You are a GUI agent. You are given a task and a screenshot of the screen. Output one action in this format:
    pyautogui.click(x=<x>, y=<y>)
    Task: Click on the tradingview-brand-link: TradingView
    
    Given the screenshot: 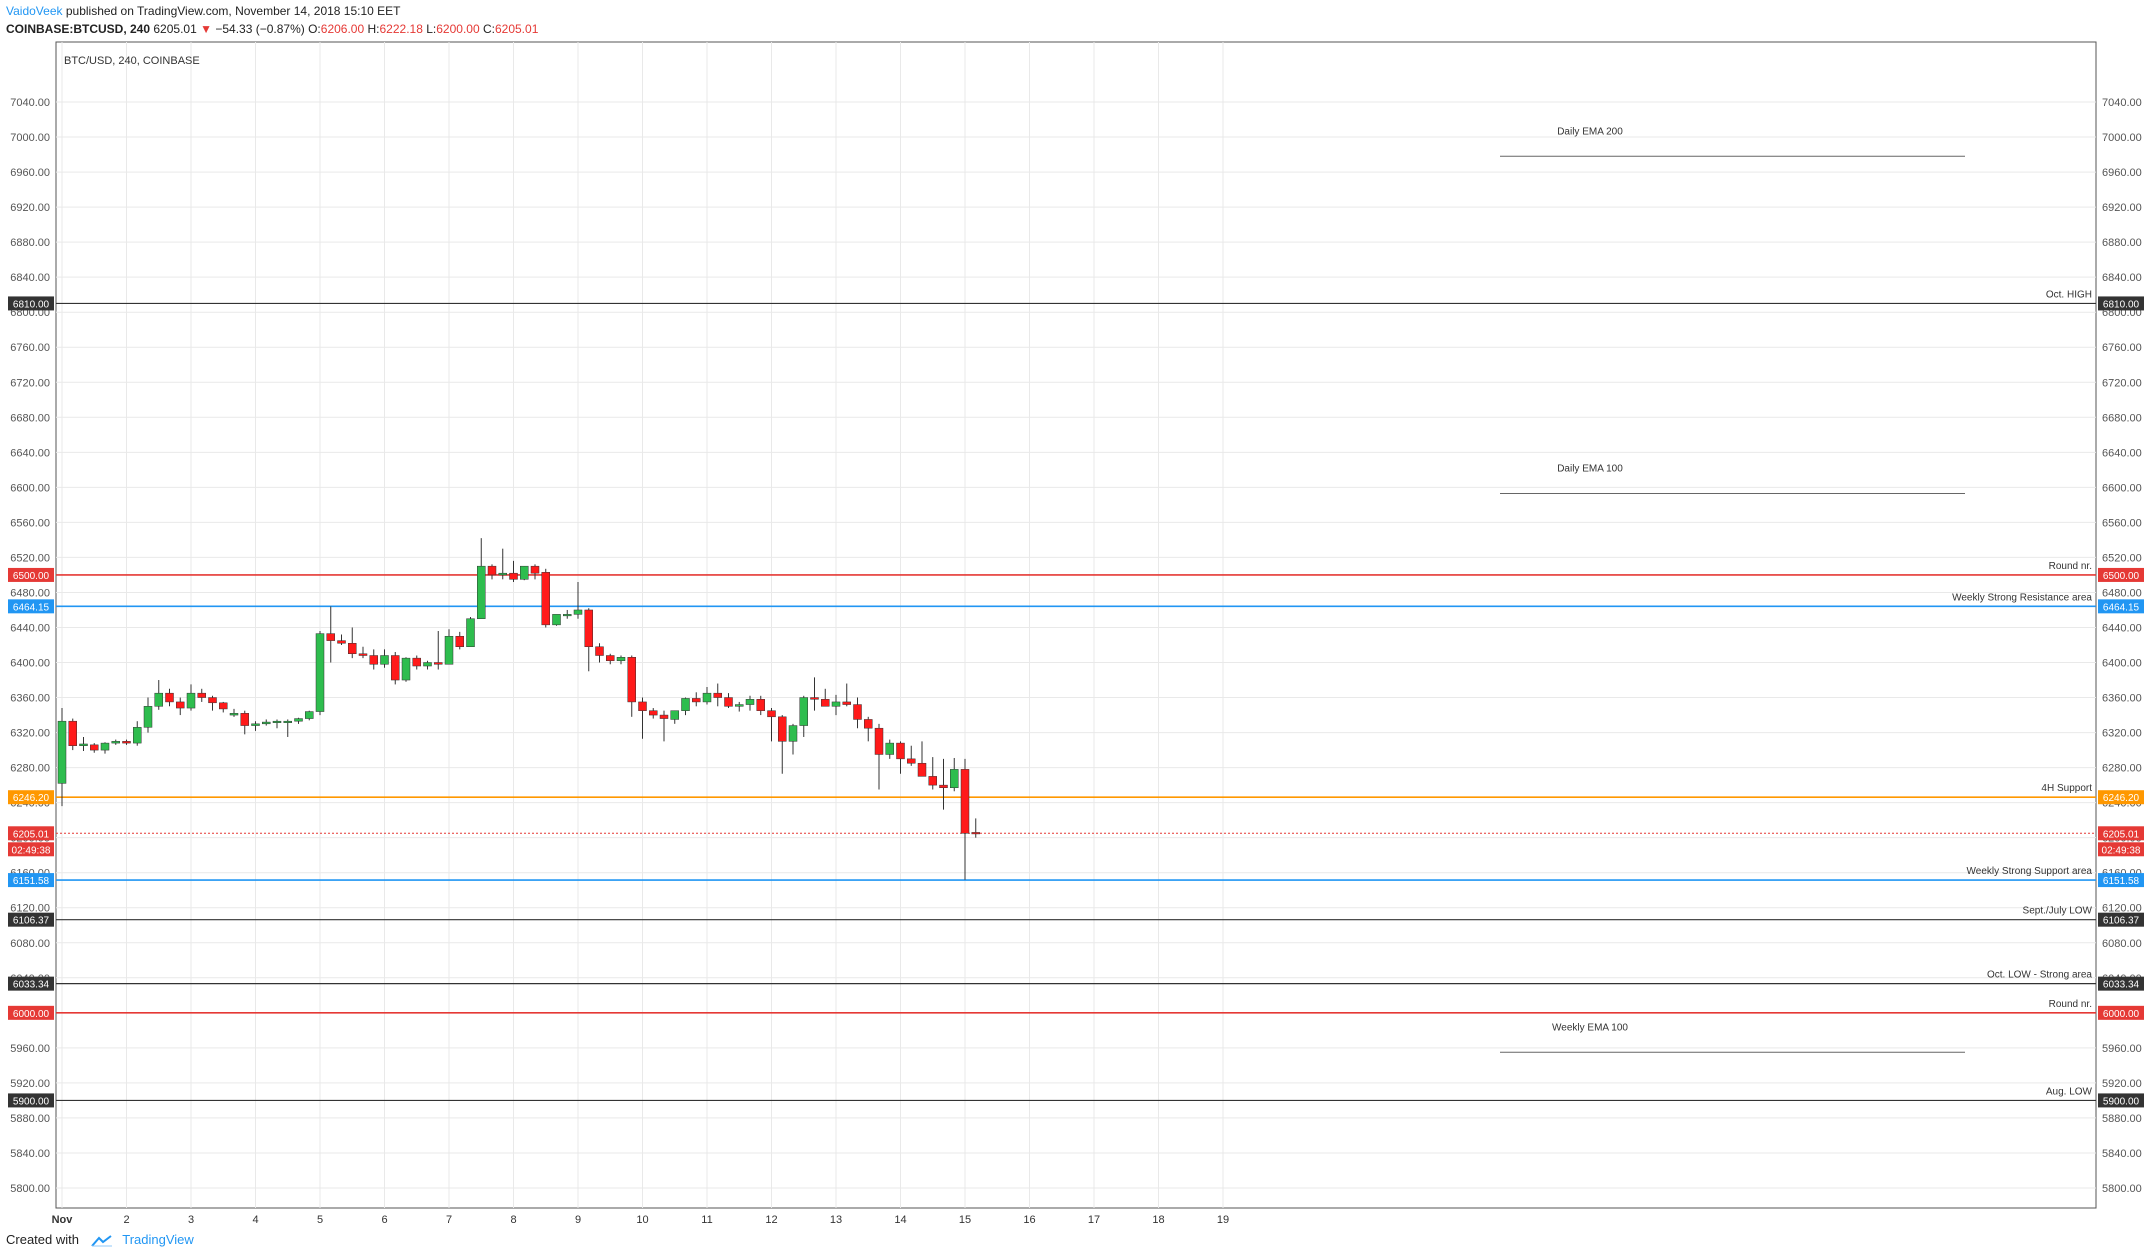 What is the action you would take?
    pyautogui.click(x=158, y=1239)
    